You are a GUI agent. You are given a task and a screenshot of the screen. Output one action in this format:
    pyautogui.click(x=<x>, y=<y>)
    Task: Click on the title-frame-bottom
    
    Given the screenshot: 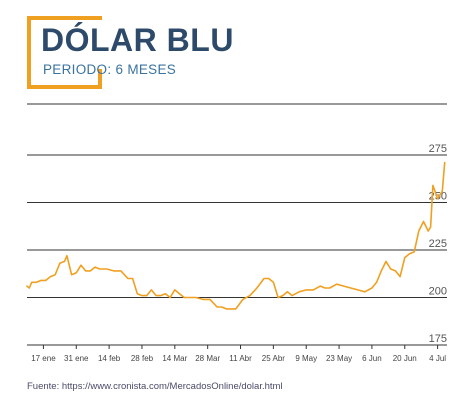 What is the action you would take?
    pyautogui.click(x=64, y=87)
    